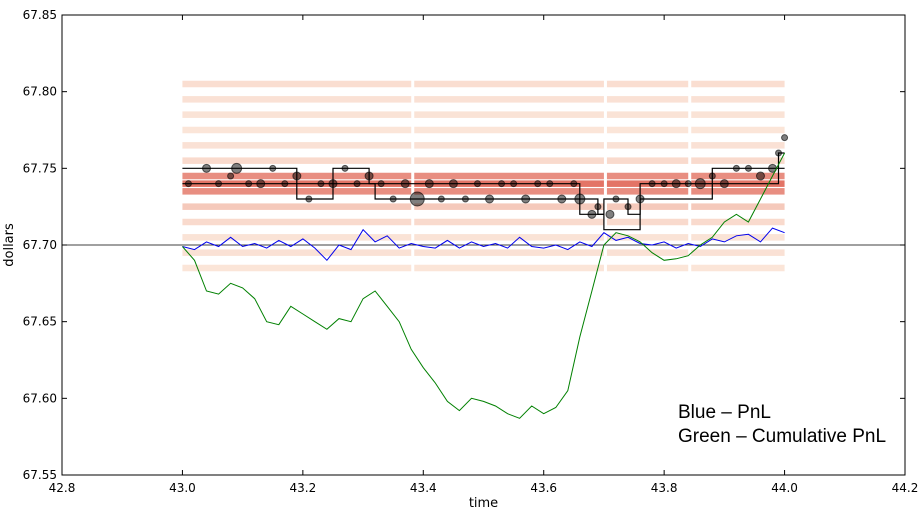  What do you see at coordinates (724, 412) in the screenshot?
I see `annotation-pnl: Blue – PnL` at bounding box center [724, 412].